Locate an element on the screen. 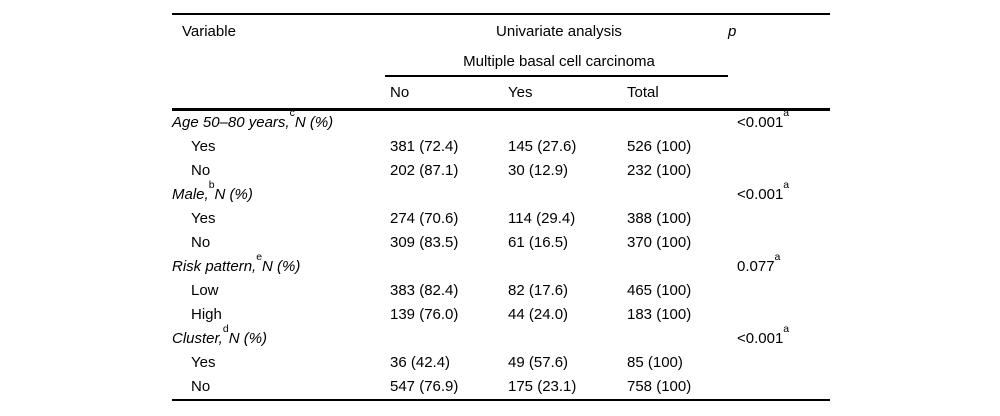  section-row-cluster: Cluster,dN (%) <0.001a is located at coordinates (501, 337).